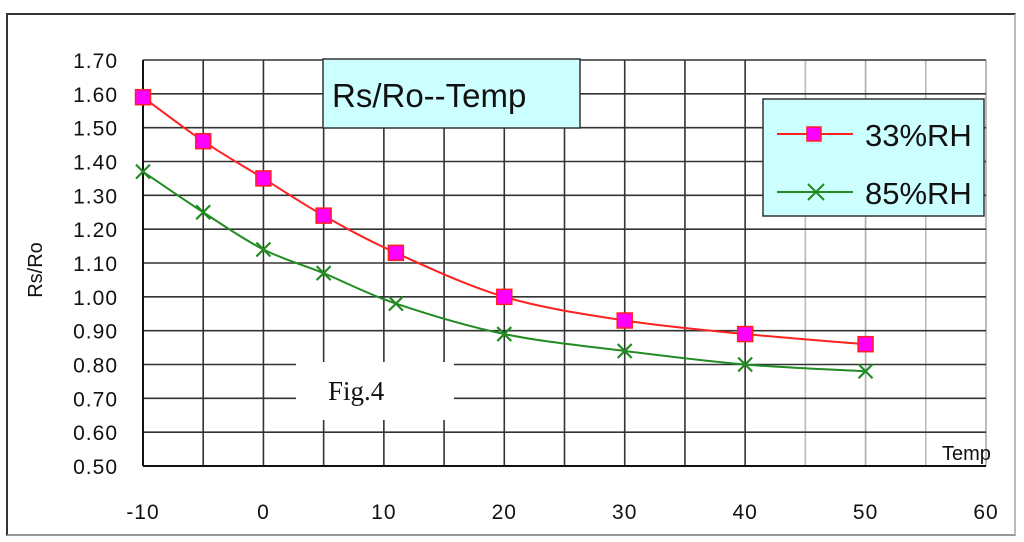 Image resolution: width=1024 pixels, height=542 pixels. I want to click on y-tick-label: 1.70, so click(95, 61).